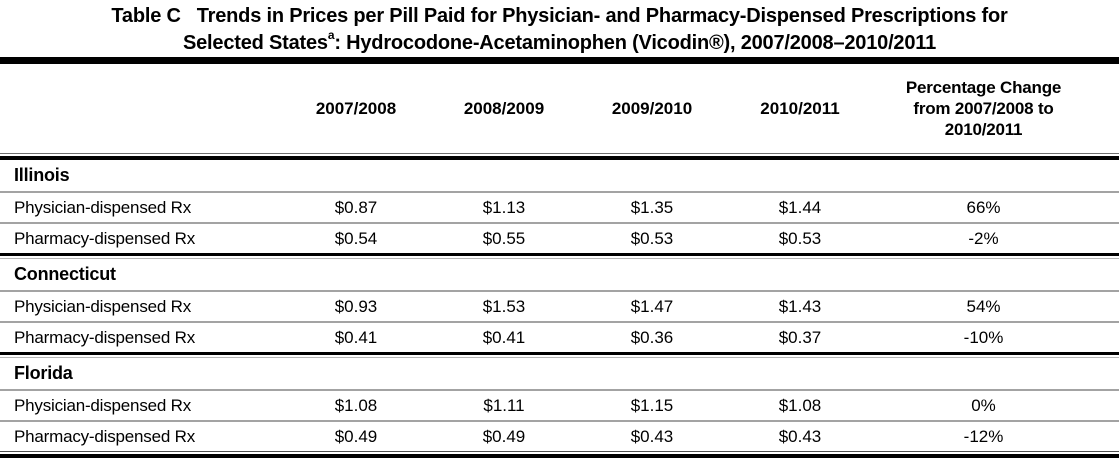  I want to click on price-cell: $1.47, so click(652, 306).